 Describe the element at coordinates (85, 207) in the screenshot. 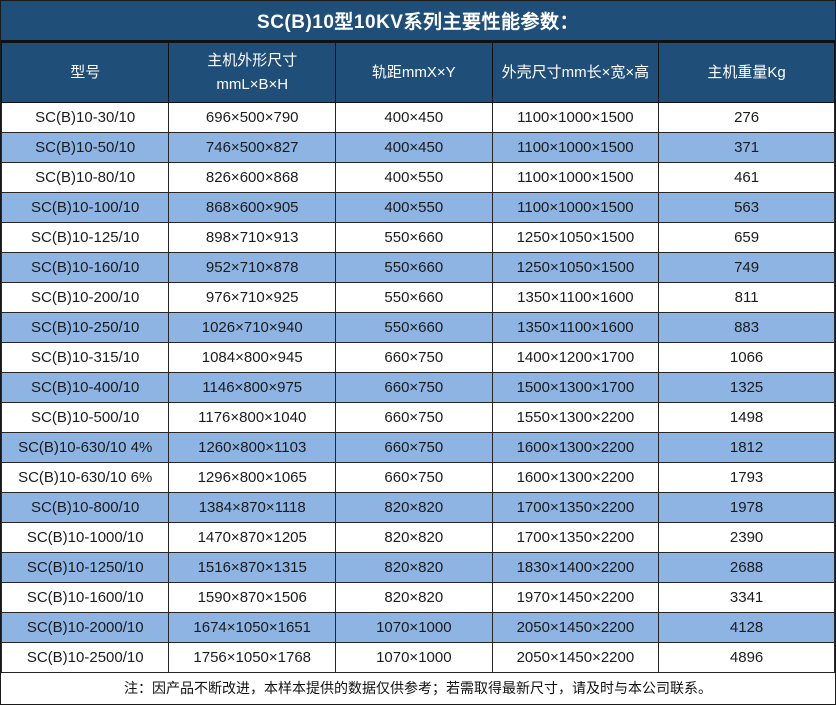

I see `table-cell: SC(B)10-100/10` at that location.